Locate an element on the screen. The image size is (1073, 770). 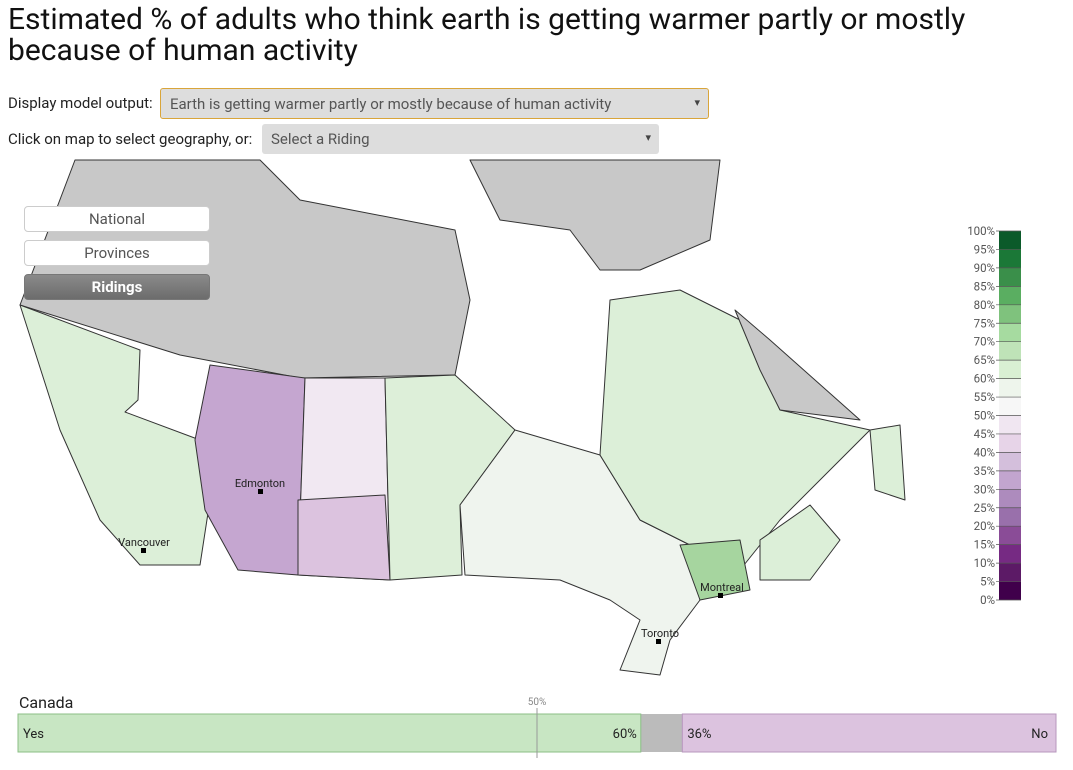
territories is located at coordinates (245, 269).